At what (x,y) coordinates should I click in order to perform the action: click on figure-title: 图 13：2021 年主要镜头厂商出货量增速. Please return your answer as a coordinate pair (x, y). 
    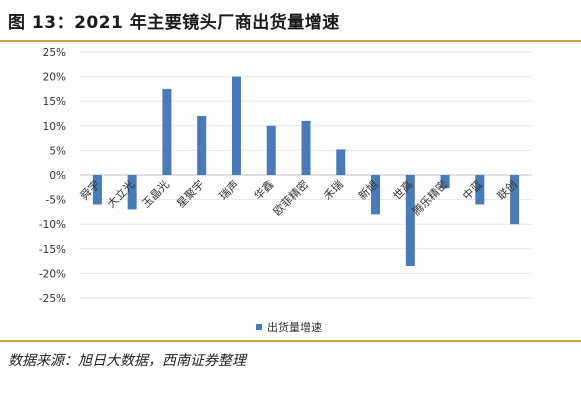
    Looking at the image, I should click on (174, 23).